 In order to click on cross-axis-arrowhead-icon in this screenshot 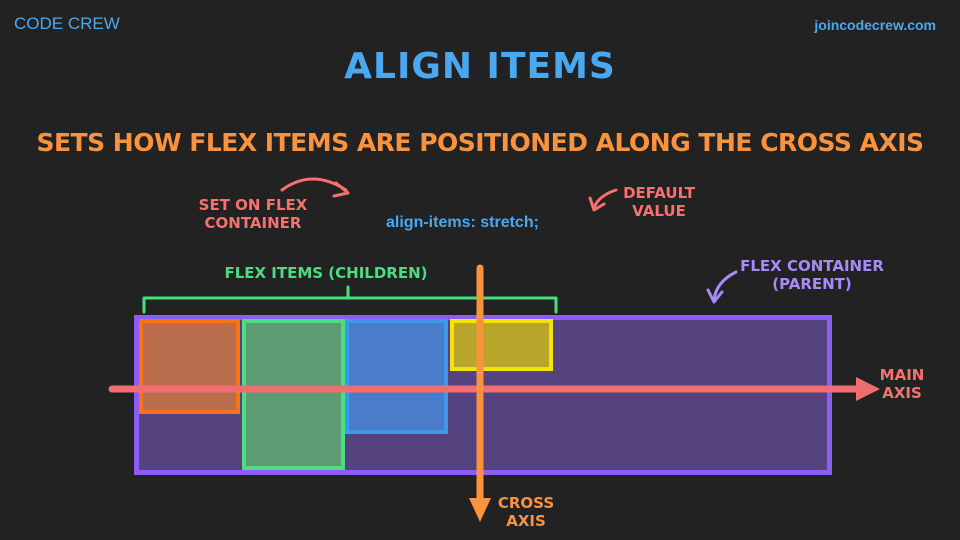, I will do `click(480, 510)`.